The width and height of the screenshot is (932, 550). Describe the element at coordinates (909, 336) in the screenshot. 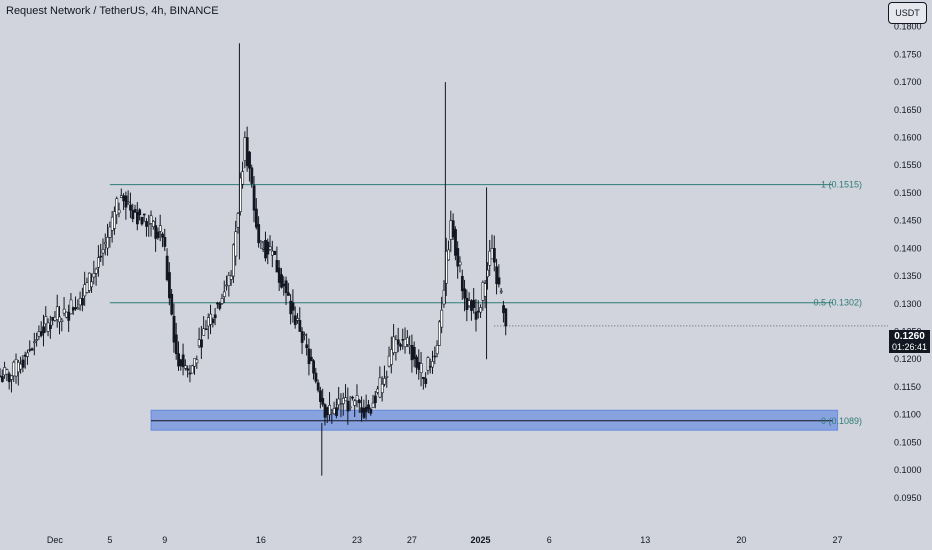

I see `last-price-value: 0.1260` at that location.